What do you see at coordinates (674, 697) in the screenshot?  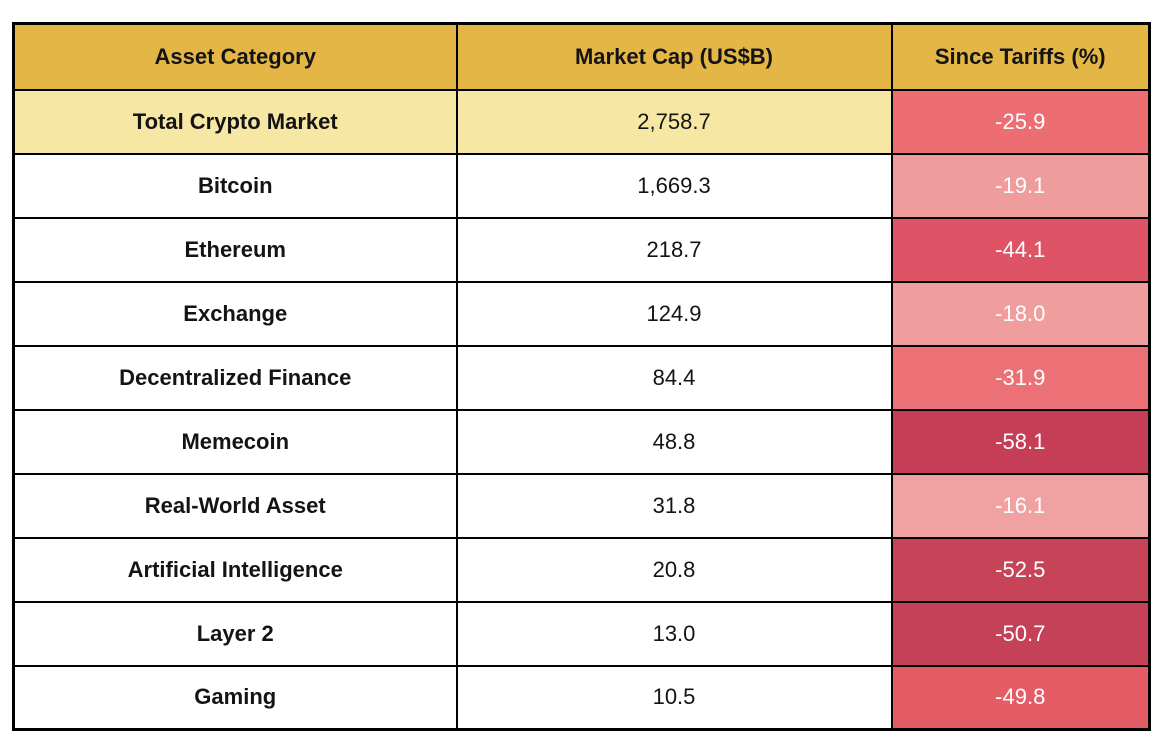 I see `market-cap-cell: 10.5` at bounding box center [674, 697].